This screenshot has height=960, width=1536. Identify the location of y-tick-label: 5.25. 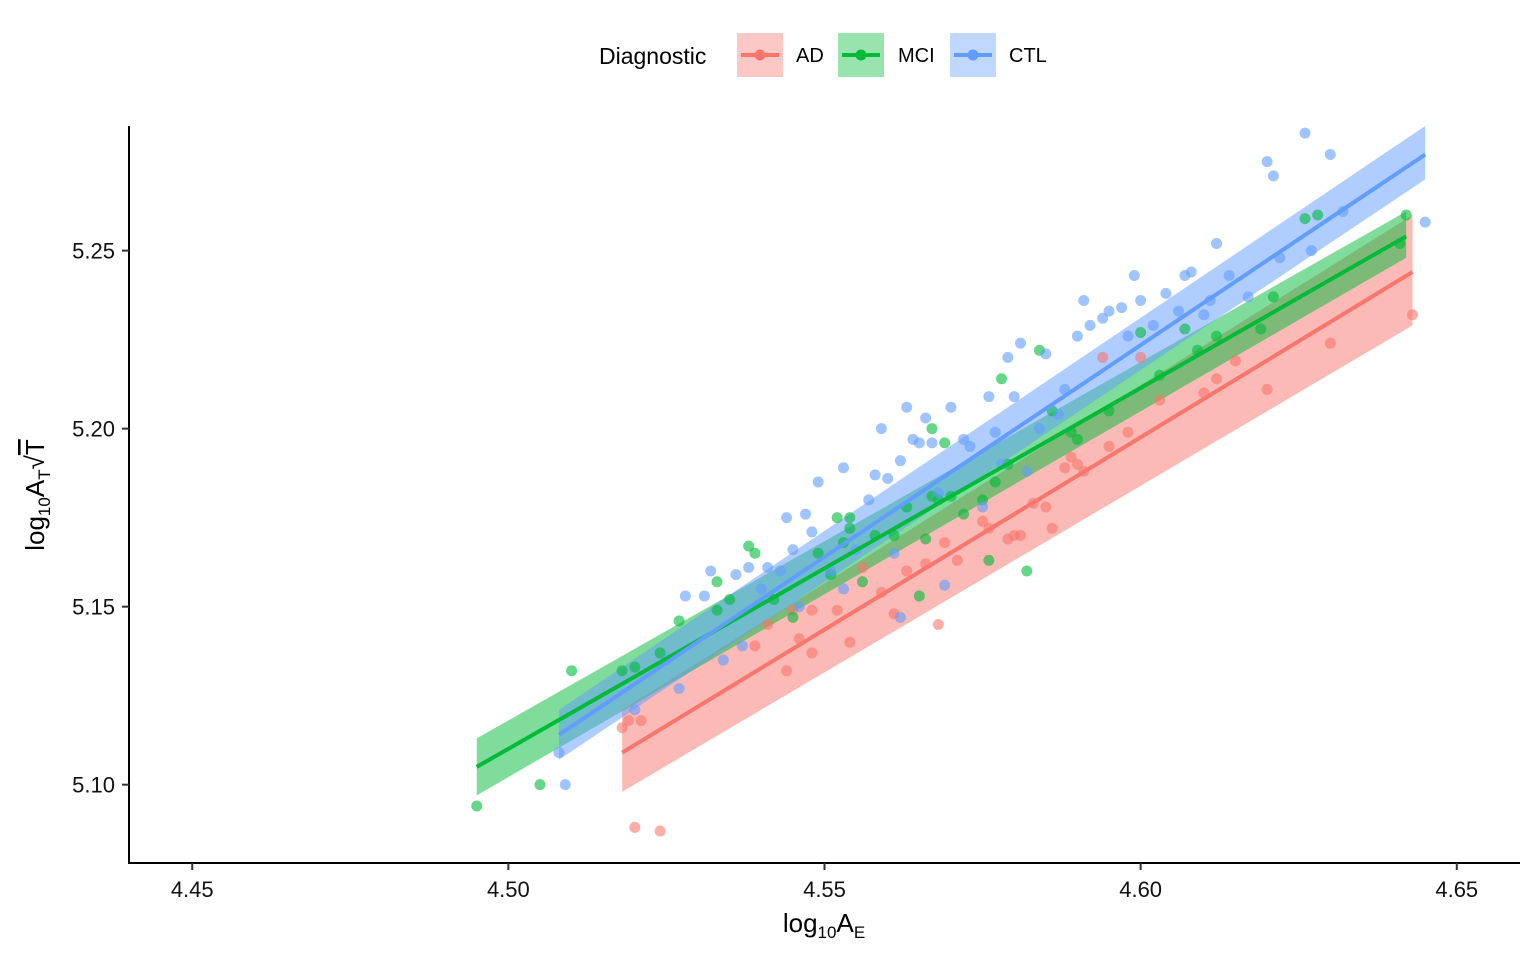
(93, 251).